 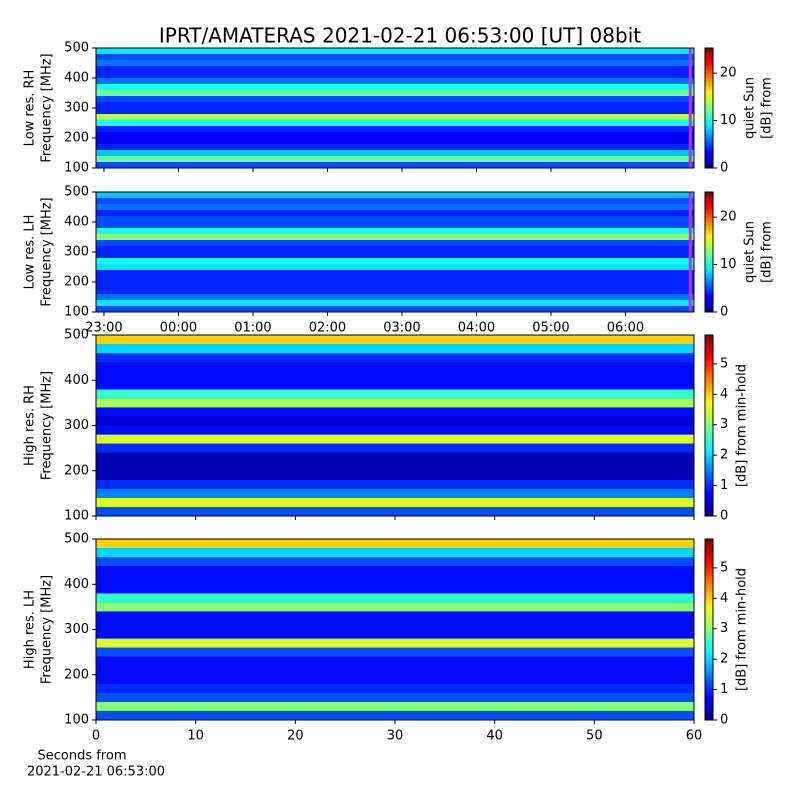 What do you see at coordinates (30, 425) in the screenshot?
I see `y-axis-label: High res. RH` at bounding box center [30, 425].